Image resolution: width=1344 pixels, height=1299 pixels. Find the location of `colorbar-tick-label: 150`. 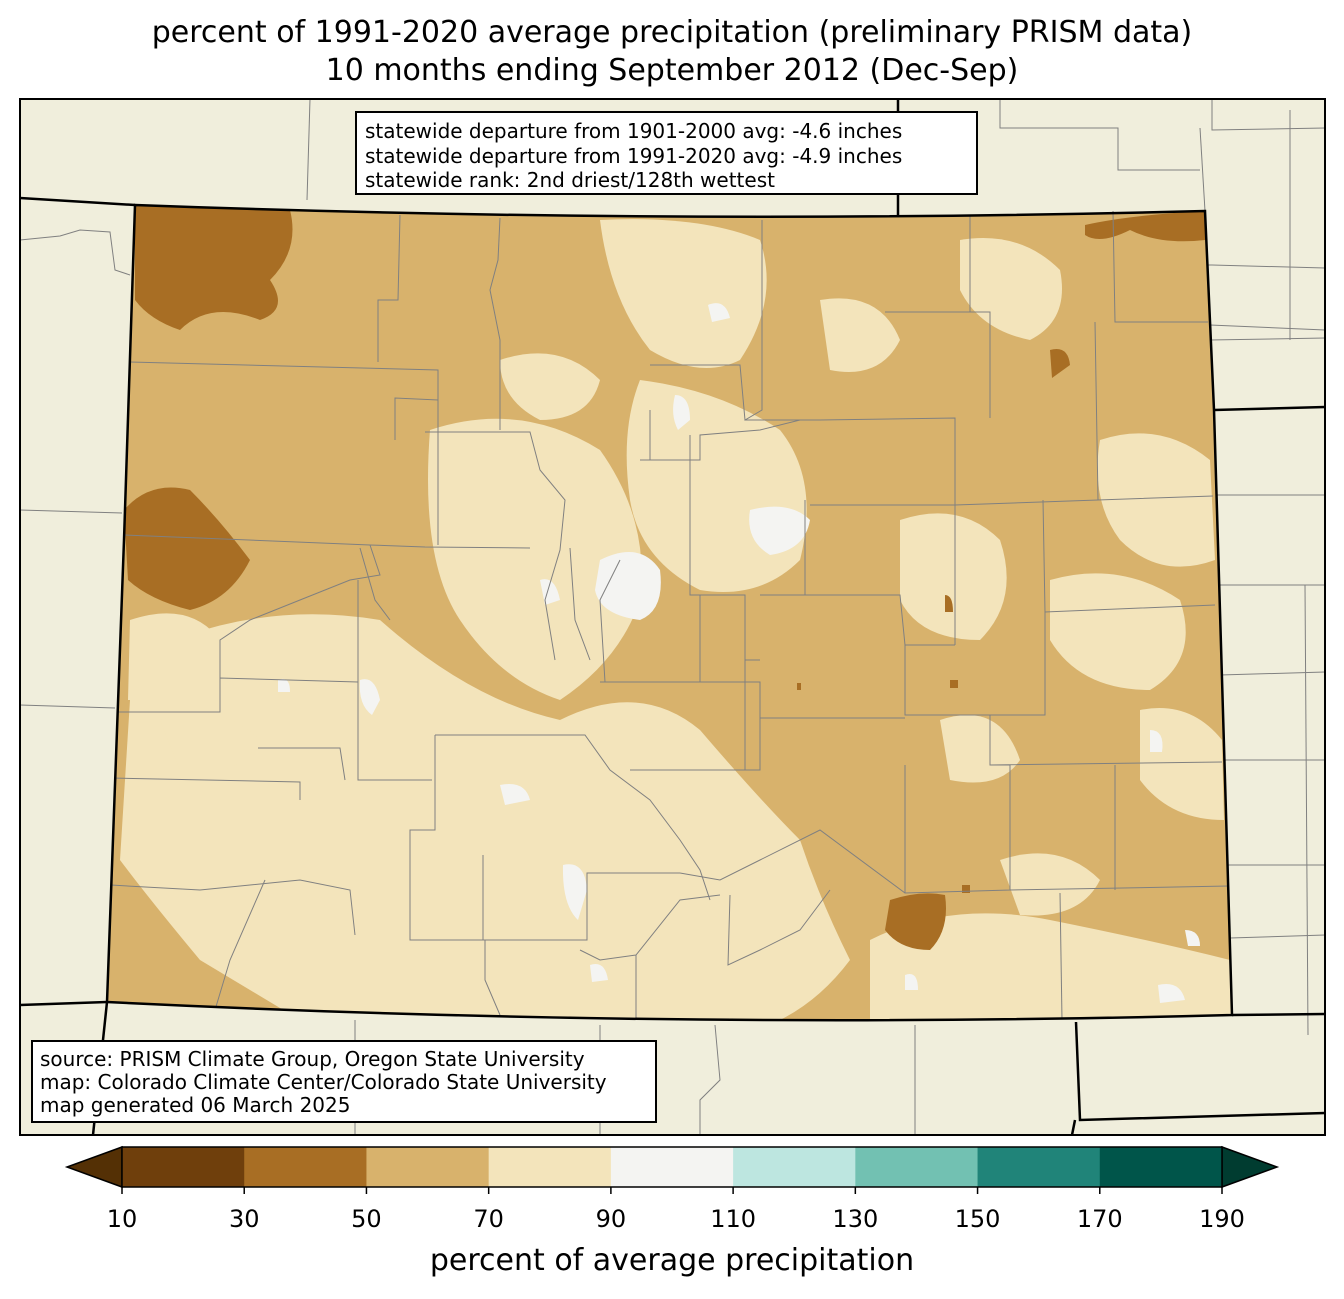

colorbar-tick-label: 150 is located at coordinates (977, 1219).